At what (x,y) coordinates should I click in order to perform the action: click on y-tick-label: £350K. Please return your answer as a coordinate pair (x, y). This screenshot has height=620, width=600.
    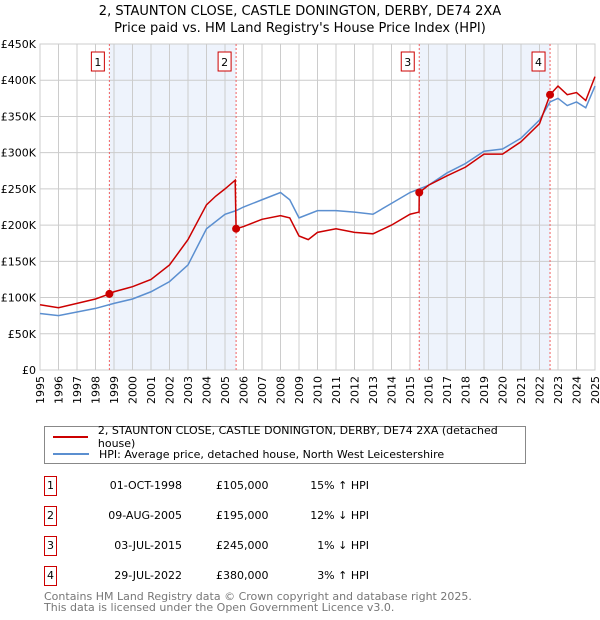
    Looking at the image, I should click on (19, 116).